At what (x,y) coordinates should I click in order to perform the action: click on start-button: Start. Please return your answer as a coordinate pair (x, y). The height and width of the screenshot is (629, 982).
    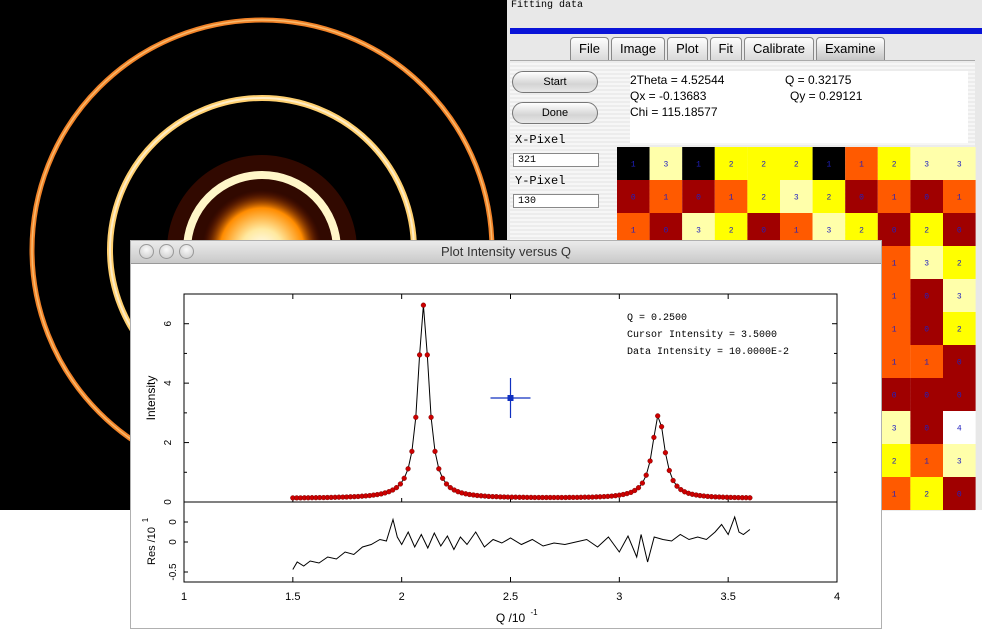
    Looking at the image, I should click on (555, 82).